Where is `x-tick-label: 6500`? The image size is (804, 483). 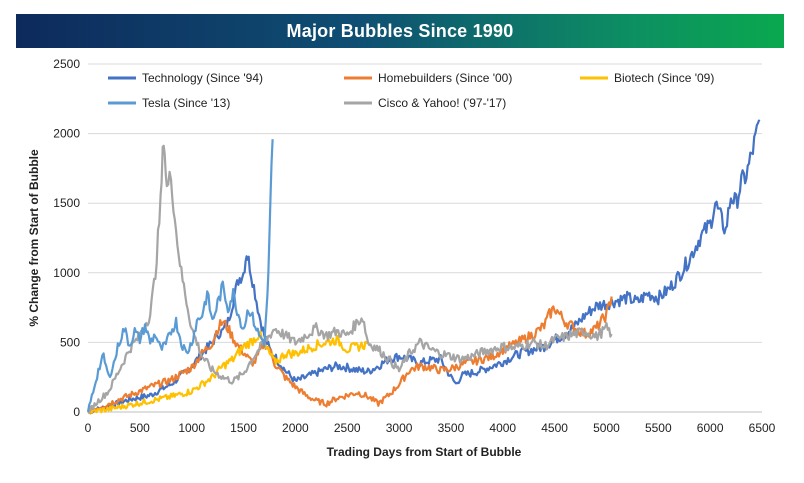 x-tick-label: 6500 is located at coordinates (762, 428).